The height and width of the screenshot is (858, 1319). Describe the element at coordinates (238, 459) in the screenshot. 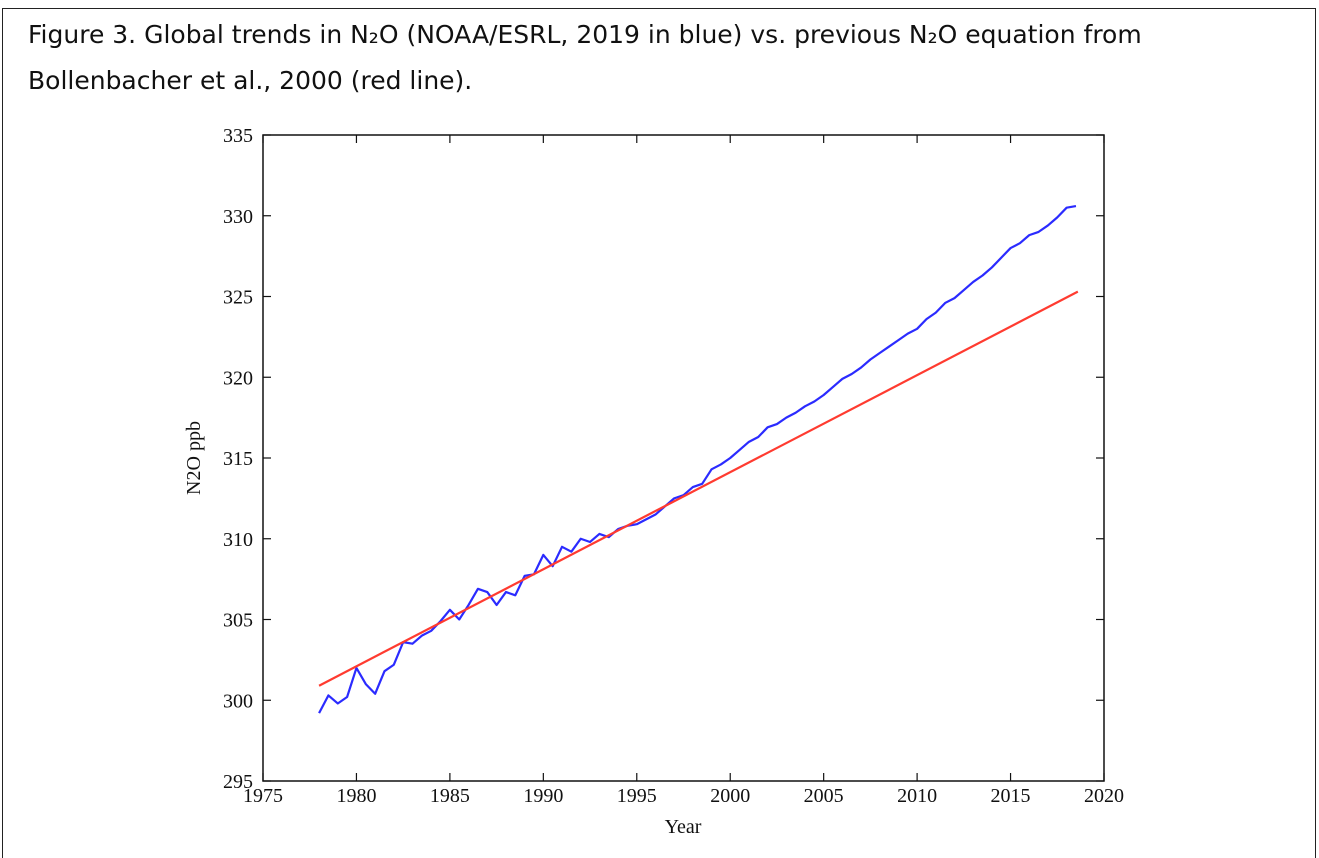

I see `y-tick-label: 315` at that location.